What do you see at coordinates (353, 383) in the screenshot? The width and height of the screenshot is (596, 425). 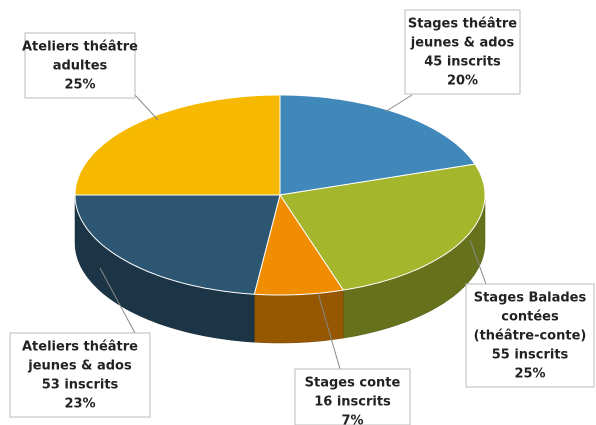 I see `slice-label: Stages conte` at bounding box center [353, 383].